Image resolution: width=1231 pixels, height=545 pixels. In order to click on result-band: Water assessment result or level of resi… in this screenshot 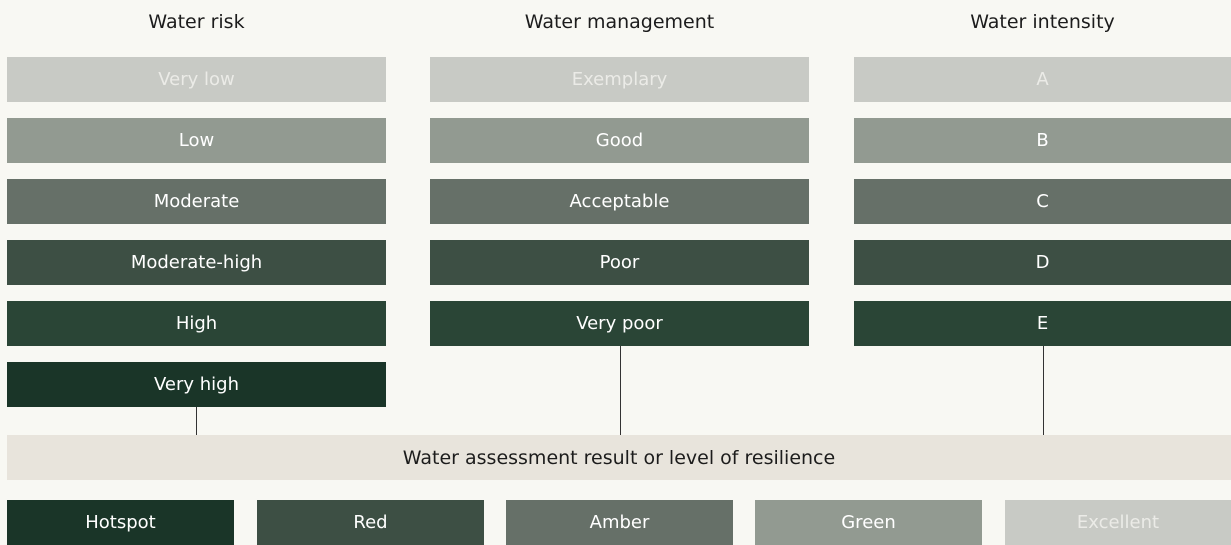, I will do `click(619, 457)`.